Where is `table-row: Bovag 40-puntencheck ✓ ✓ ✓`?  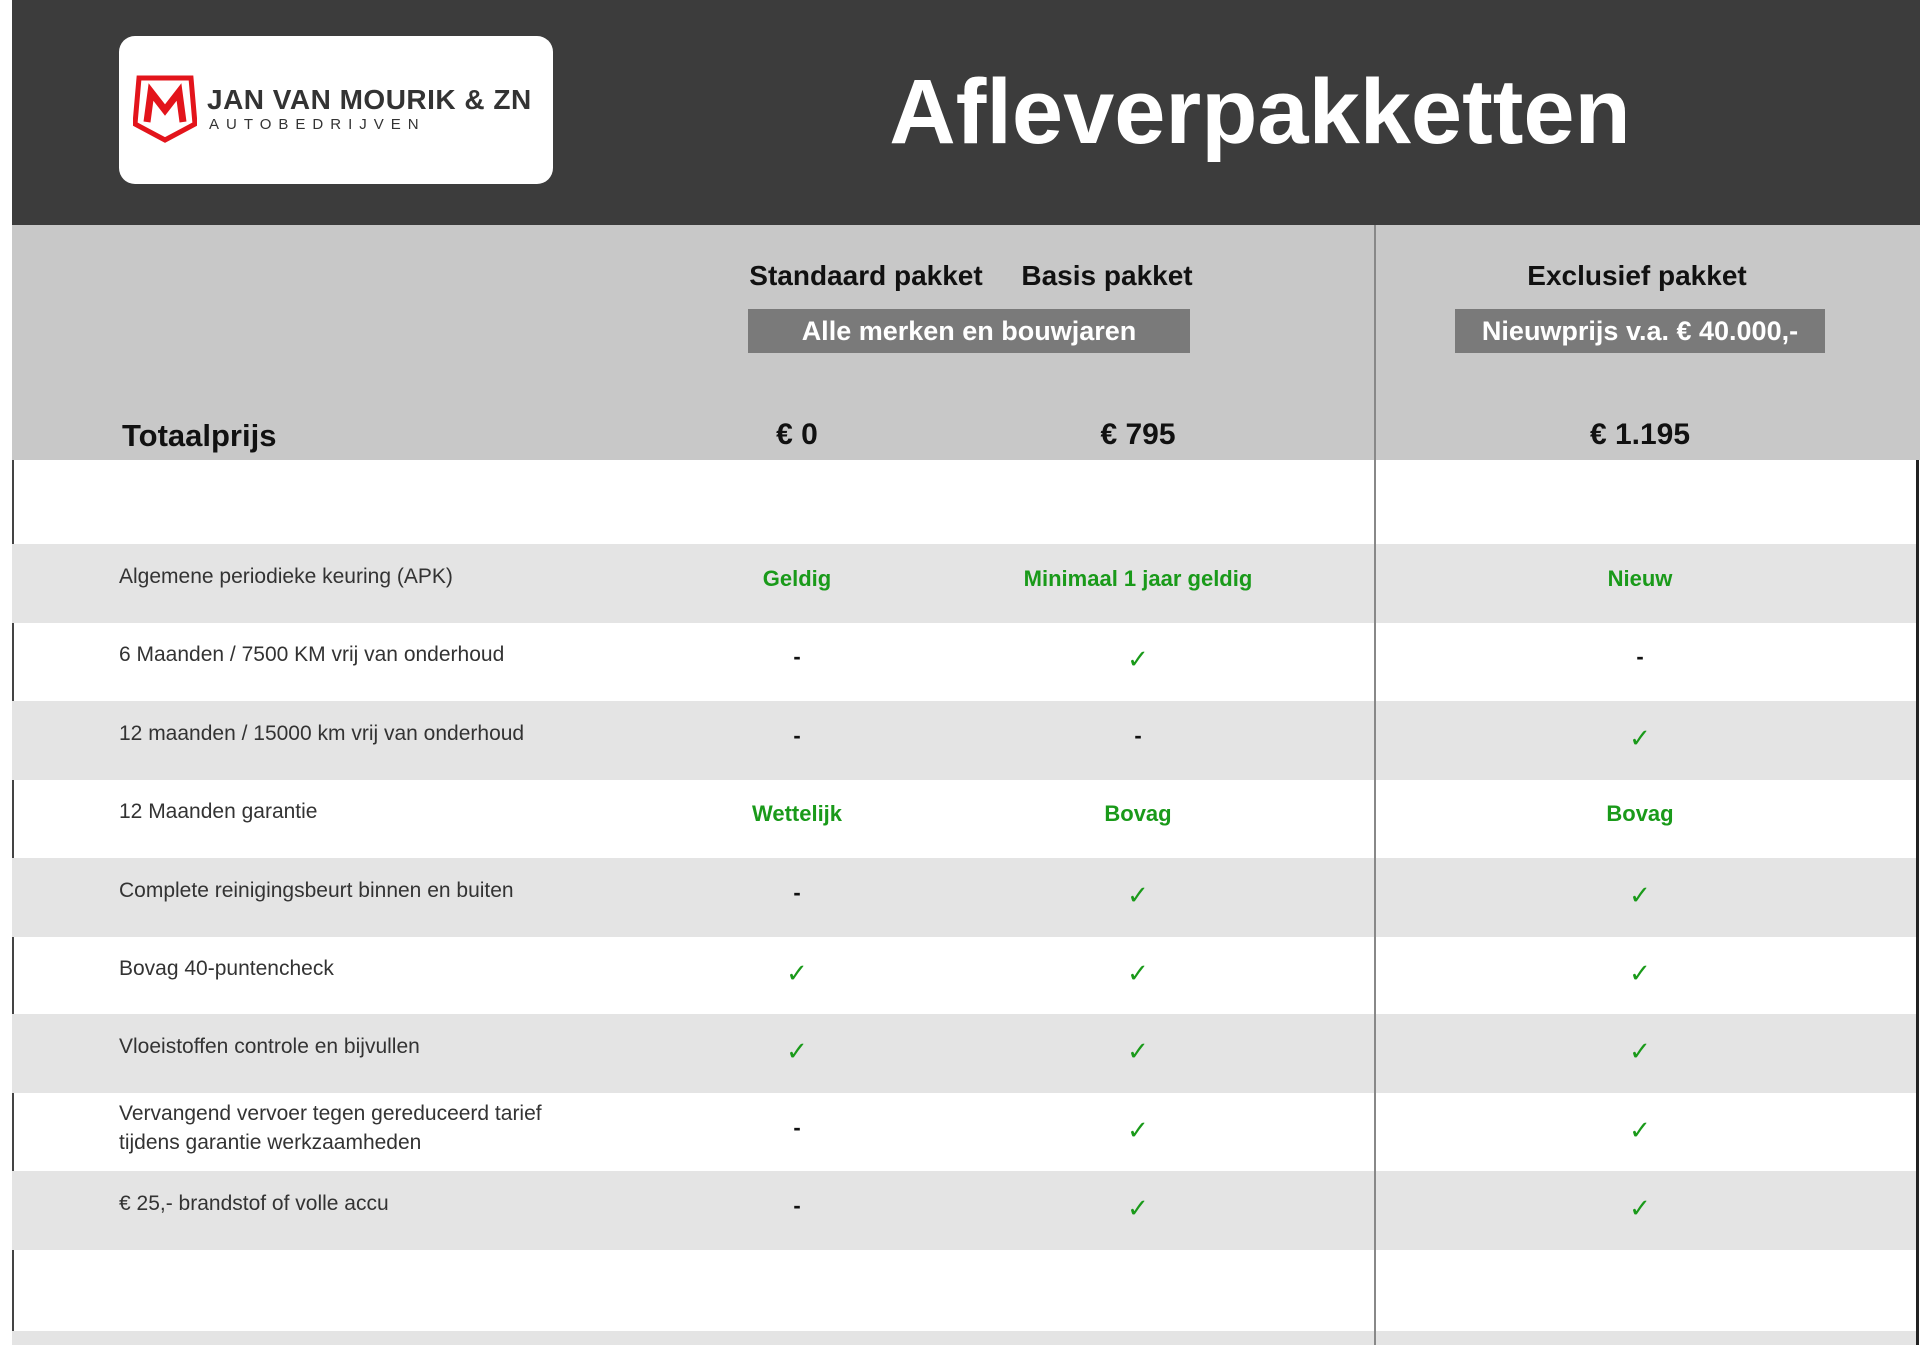 table-row: Bovag 40-puntencheck ✓ ✓ ✓ is located at coordinates (964, 975).